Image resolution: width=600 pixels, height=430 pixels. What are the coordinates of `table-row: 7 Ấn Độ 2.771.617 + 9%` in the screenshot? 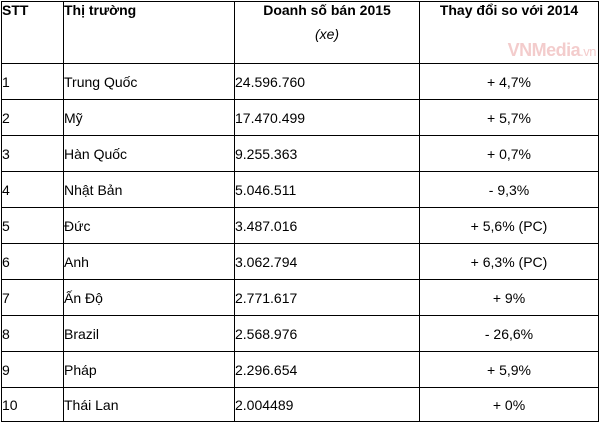 It's located at (300, 297).